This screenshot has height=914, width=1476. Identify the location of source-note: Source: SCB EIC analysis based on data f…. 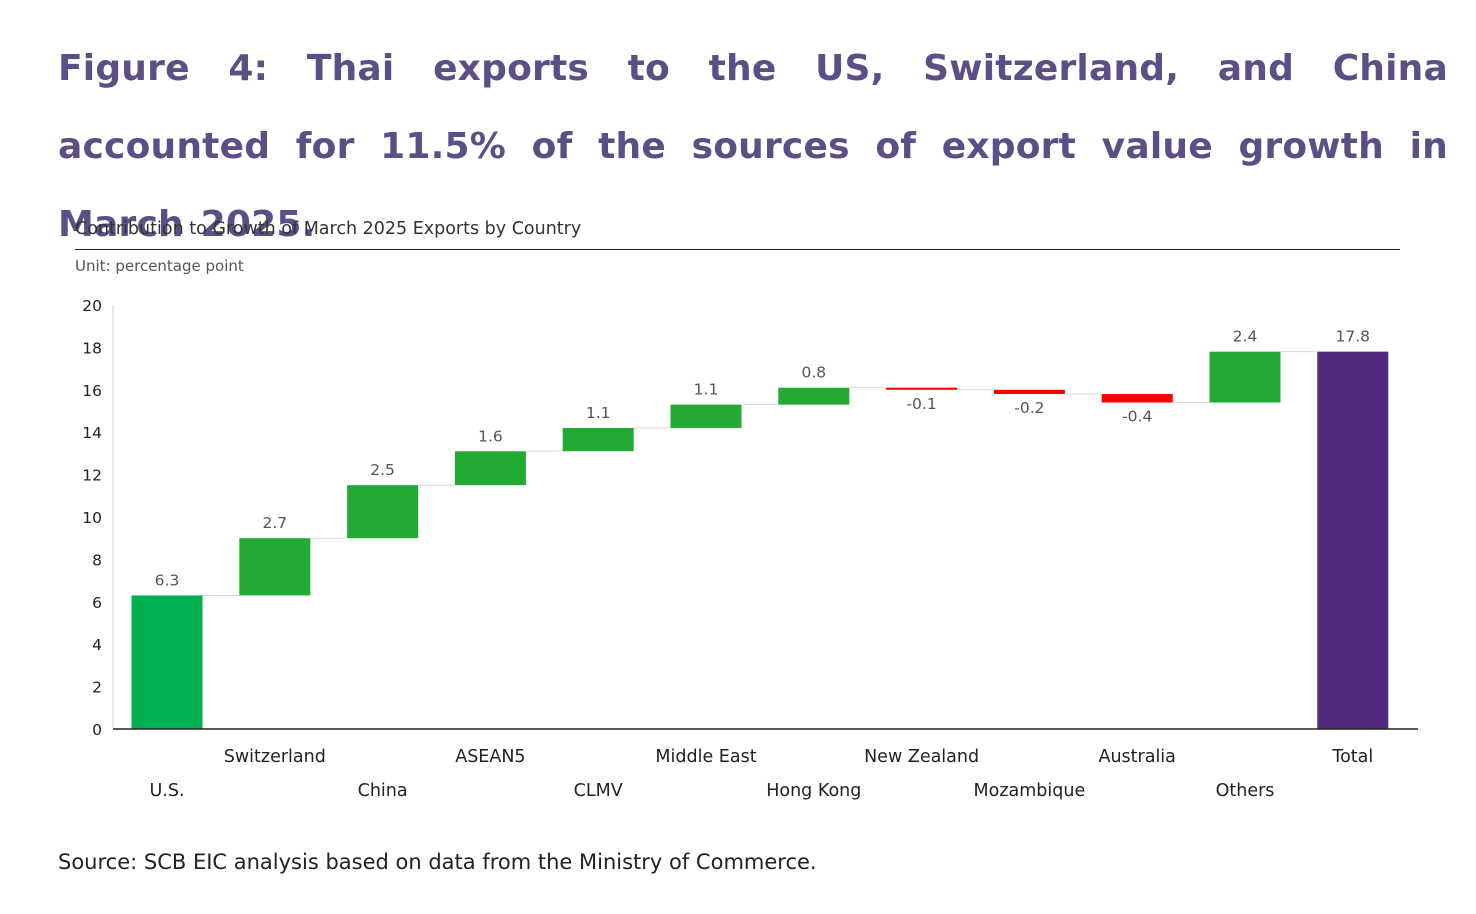
(437, 862).